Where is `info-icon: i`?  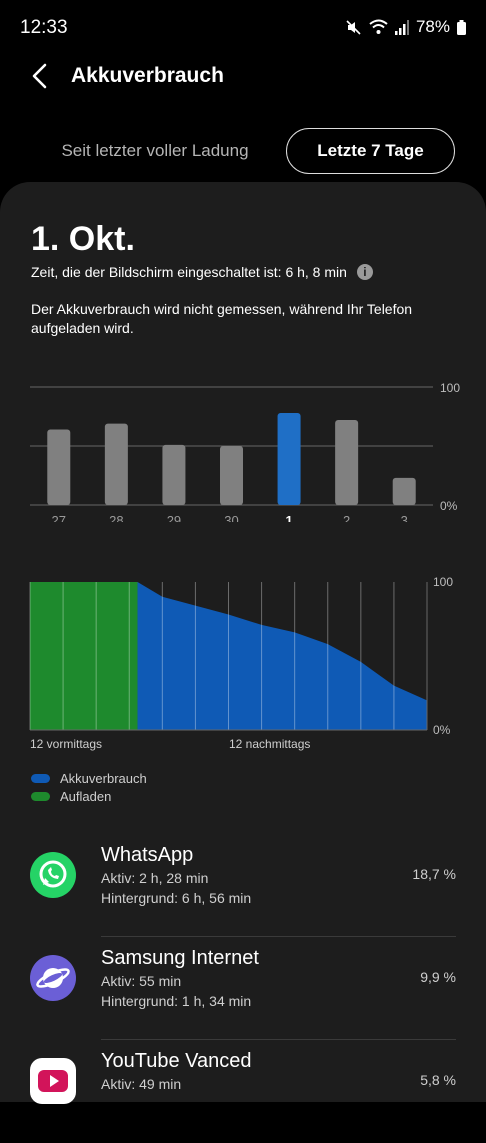
info-icon: i is located at coordinates (364, 272).